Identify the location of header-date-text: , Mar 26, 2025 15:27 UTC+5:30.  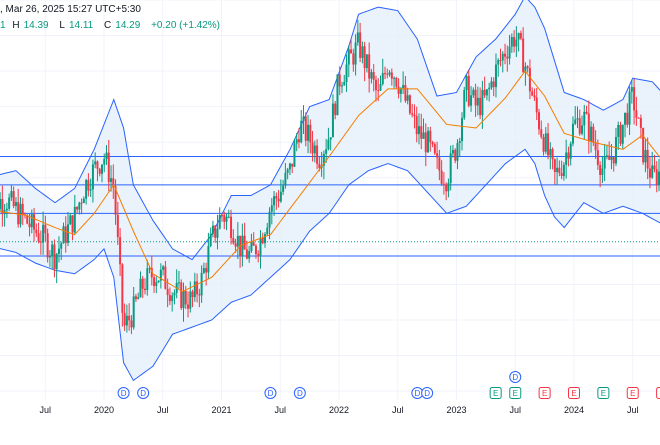
(70, 9).